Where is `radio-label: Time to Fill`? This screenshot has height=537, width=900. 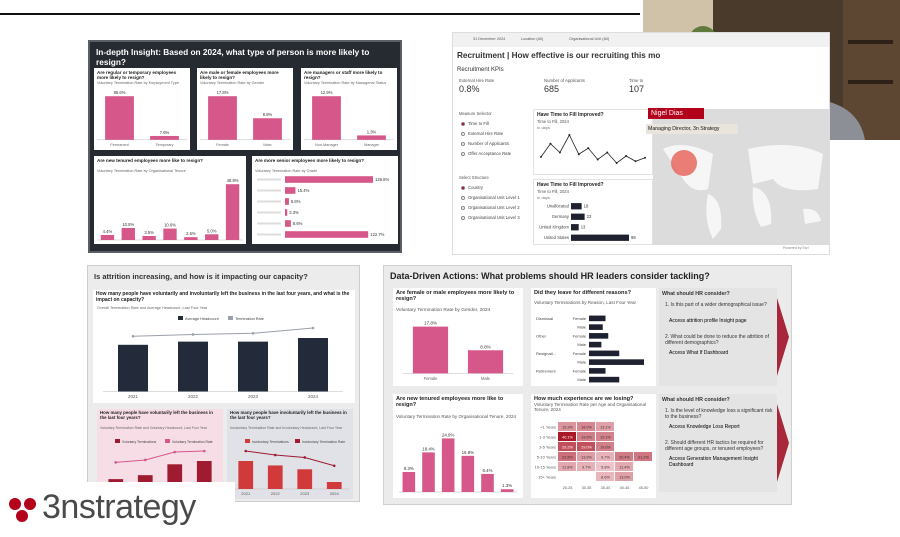 radio-label: Time to Fill is located at coordinates (478, 123).